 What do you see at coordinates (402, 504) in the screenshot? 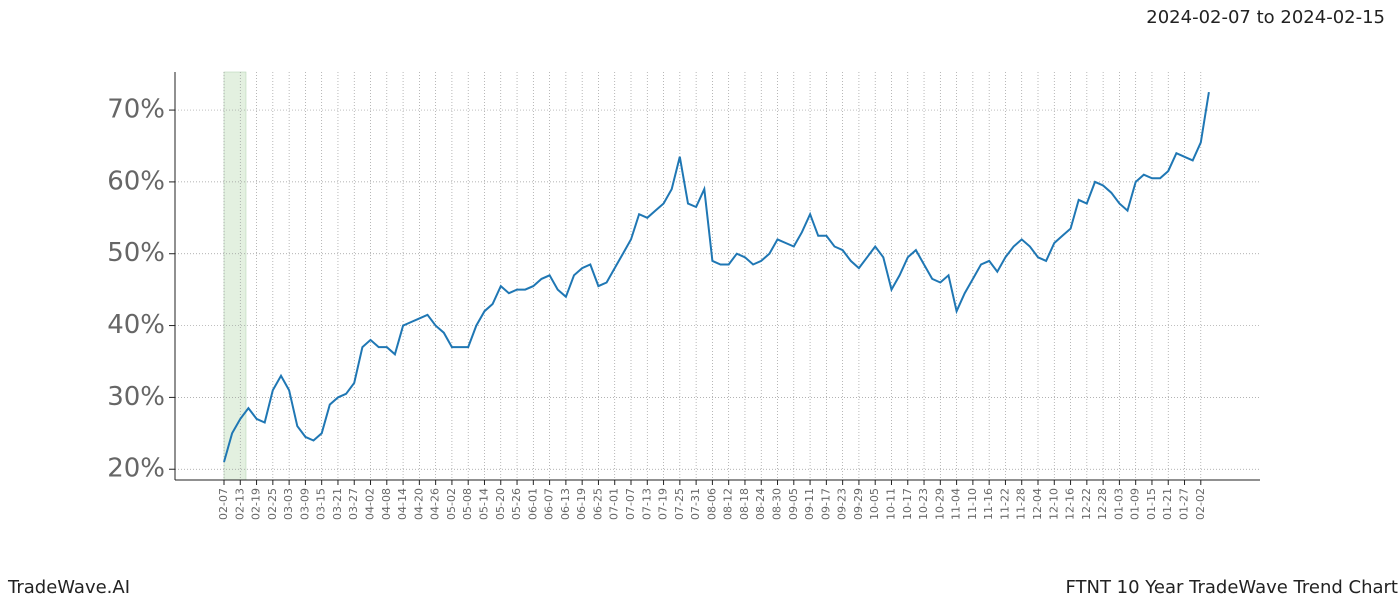
I see `x-tick-label: 04-14` at bounding box center [402, 504].